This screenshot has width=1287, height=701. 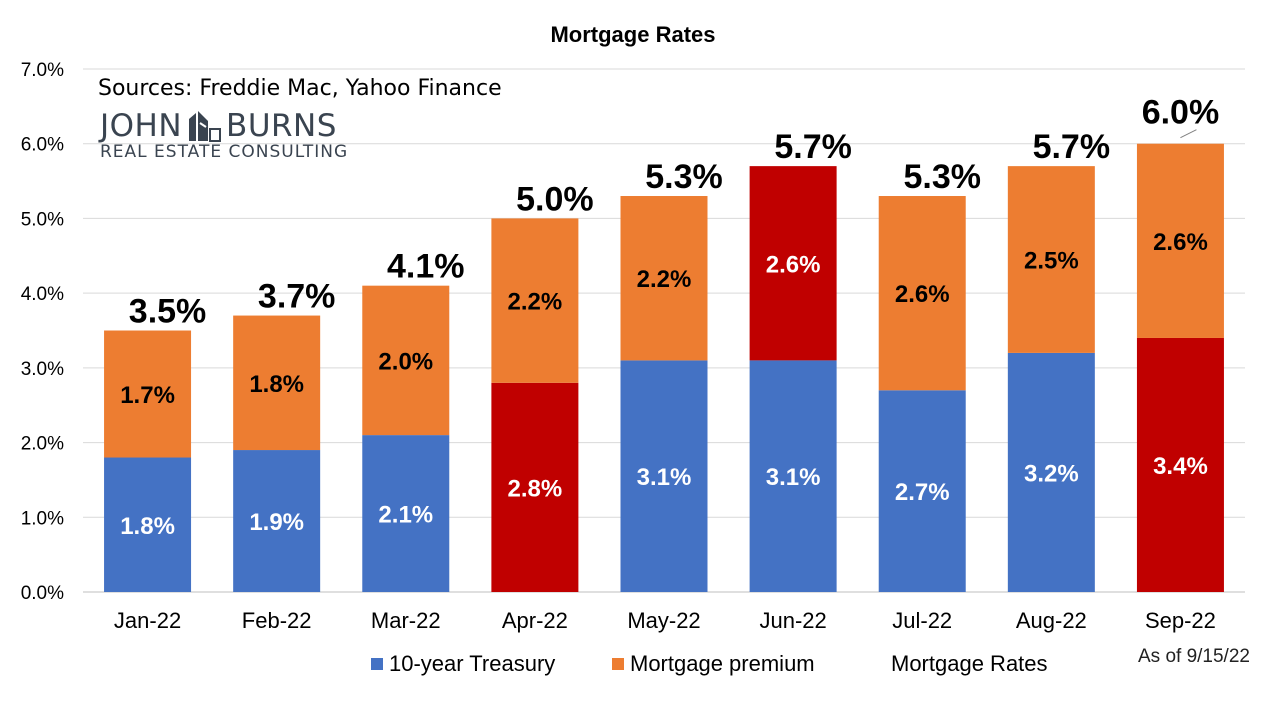 What do you see at coordinates (1194, 656) in the screenshot?
I see `as-of-date: As of 9/15/22` at bounding box center [1194, 656].